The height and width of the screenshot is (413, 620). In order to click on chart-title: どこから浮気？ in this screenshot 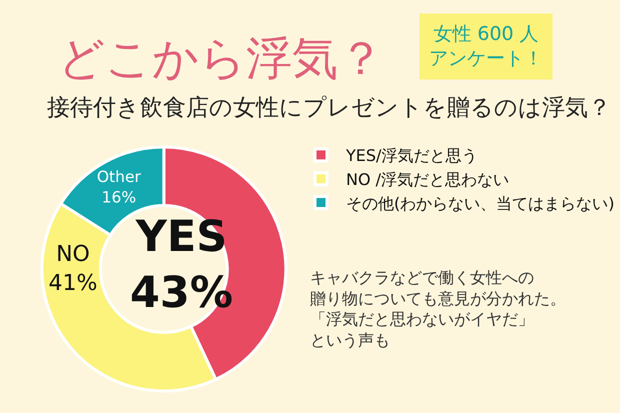, I will do `click(221, 58)`.